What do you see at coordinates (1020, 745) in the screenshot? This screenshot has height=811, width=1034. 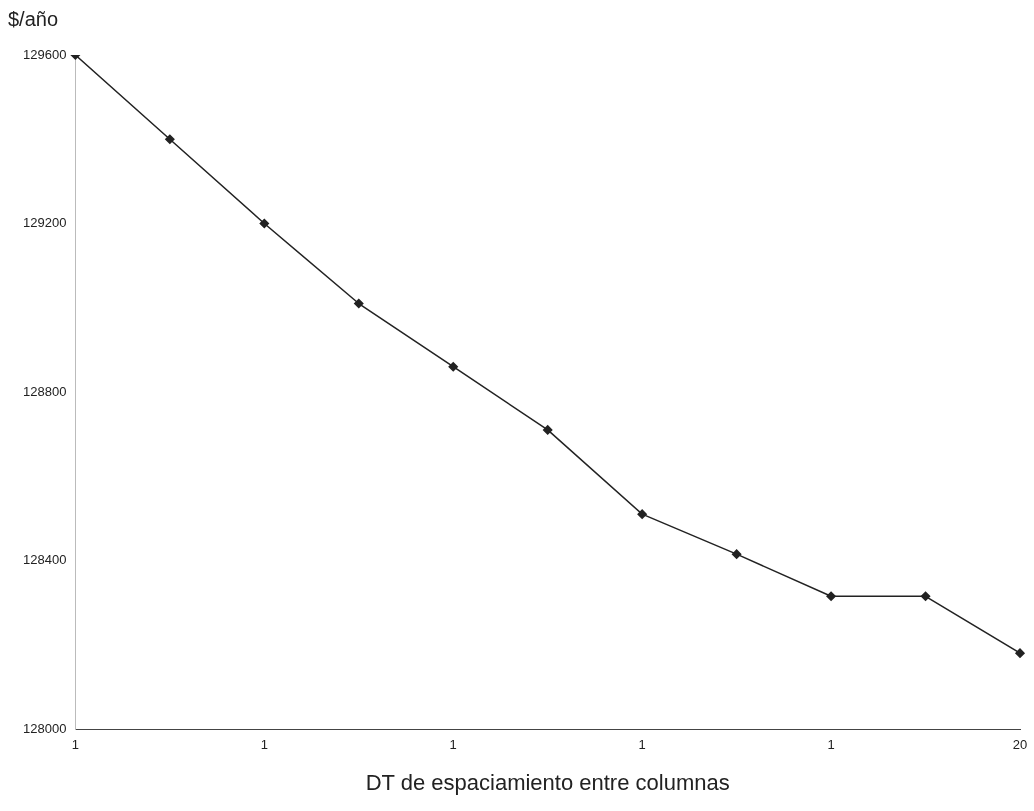 I see `x-tick-label: 20` at bounding box center [1020, 745].